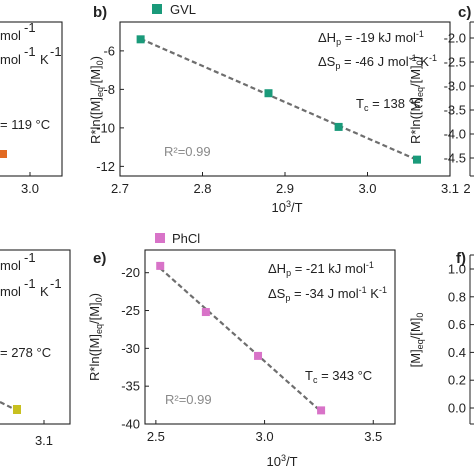 The height and width of the screenshot is (474, 474). Describe the element at coordinates (35, 337) in the screenshot. I see `panel-d-frame` at that location.